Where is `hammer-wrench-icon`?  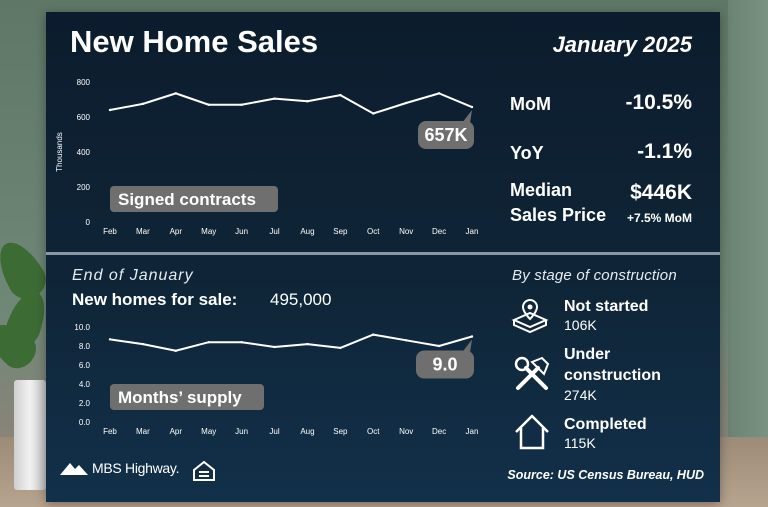
hammer-wrench-icon is located at coordinates (532, 373).